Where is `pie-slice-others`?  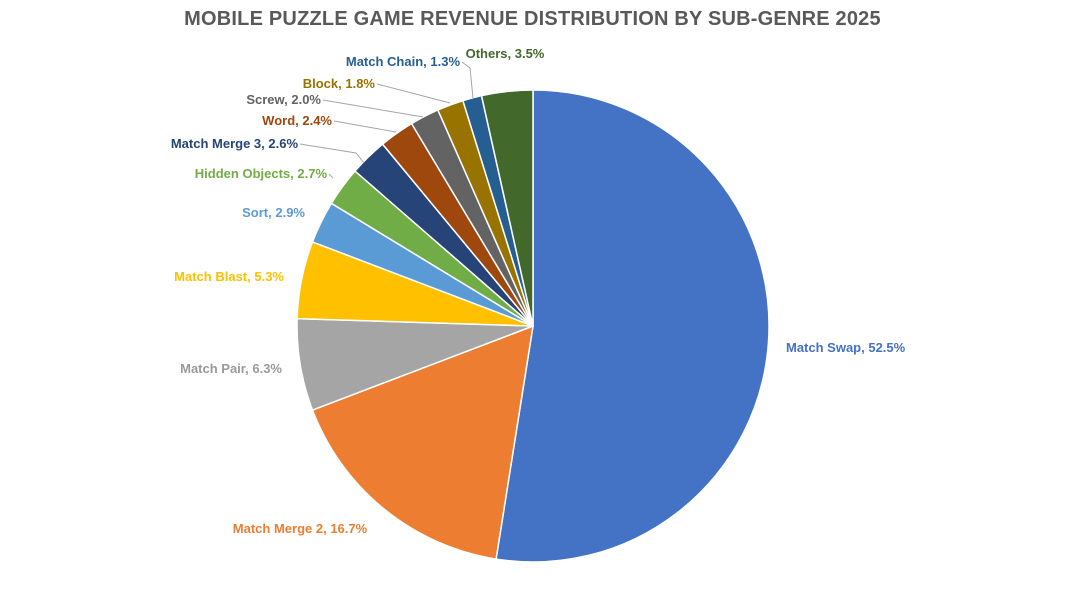
pie-slice-others is located at coordinates (507, 208).